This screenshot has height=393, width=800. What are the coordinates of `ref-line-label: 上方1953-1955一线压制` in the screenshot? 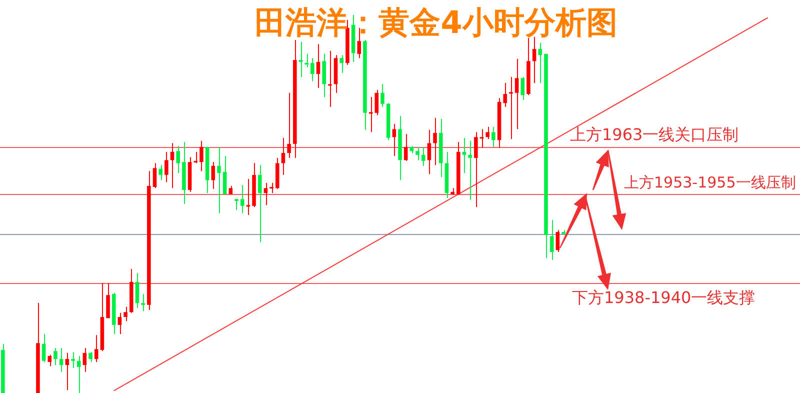 It's located at (710, 183).